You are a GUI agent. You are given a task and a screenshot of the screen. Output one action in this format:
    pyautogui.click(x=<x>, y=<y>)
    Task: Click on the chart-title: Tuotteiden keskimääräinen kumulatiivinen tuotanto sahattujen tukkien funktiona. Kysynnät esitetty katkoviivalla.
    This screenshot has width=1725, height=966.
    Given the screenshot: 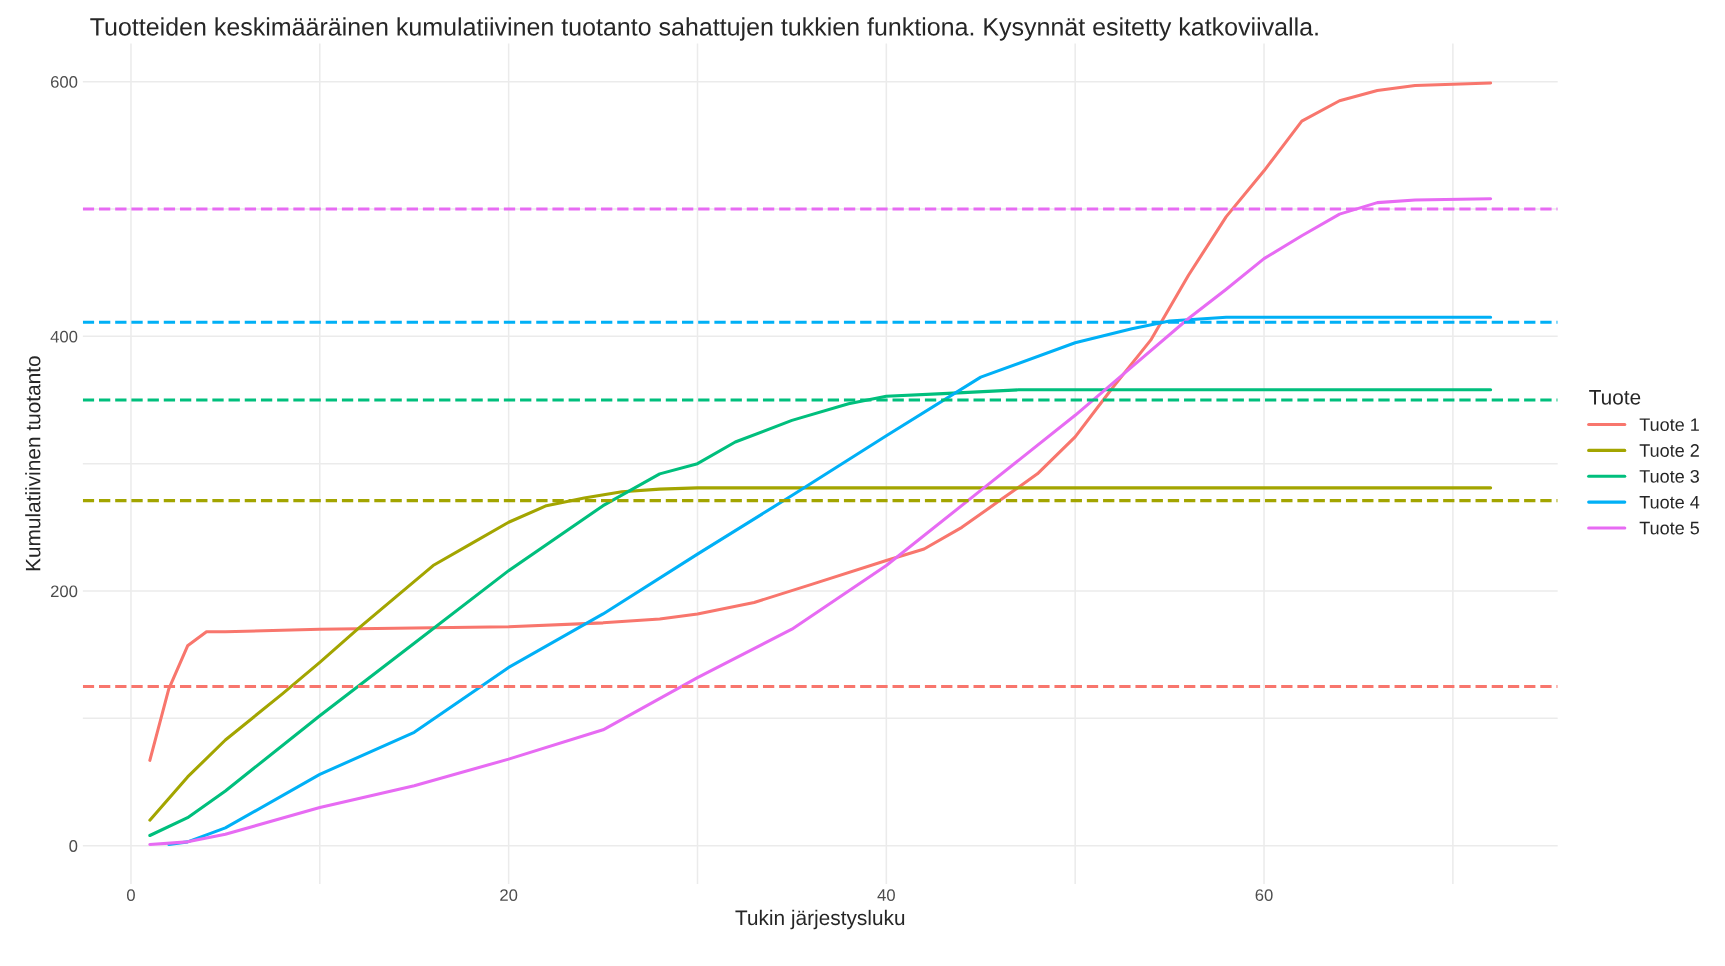 What is the action you would take?
    pyautogui.click(x=704, y=29)
    